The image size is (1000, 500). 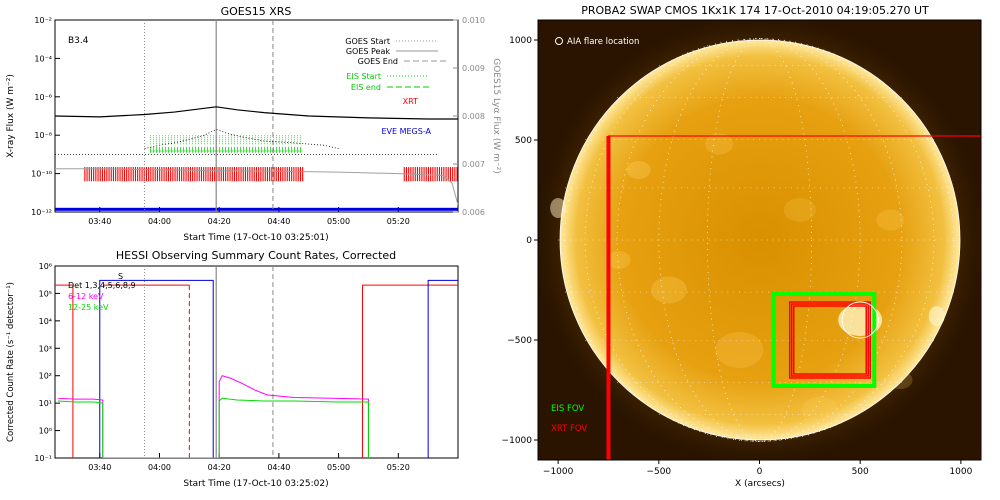 I want to click on hessi-ytick-label: 10⁴, so click(x=45, y=321).